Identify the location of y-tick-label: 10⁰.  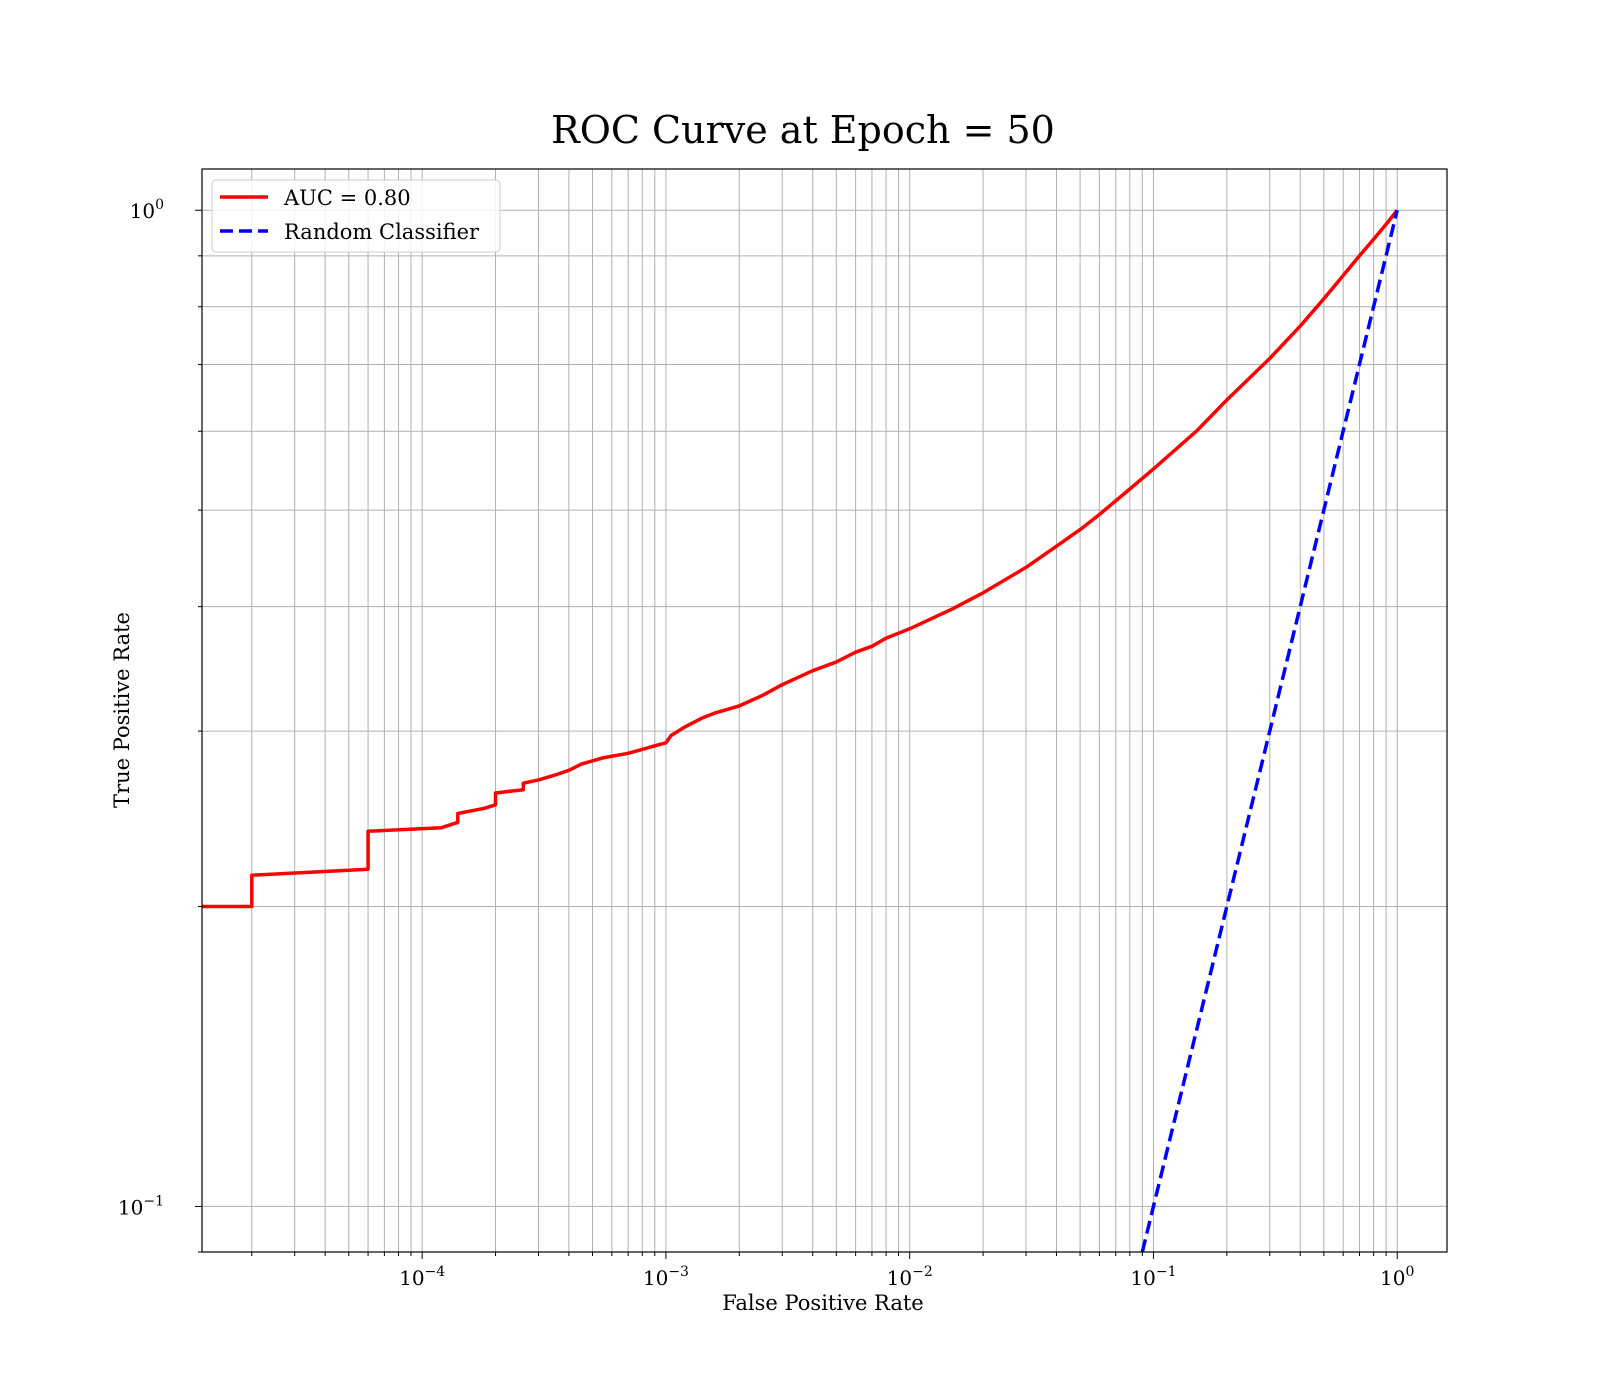
(147, 210).